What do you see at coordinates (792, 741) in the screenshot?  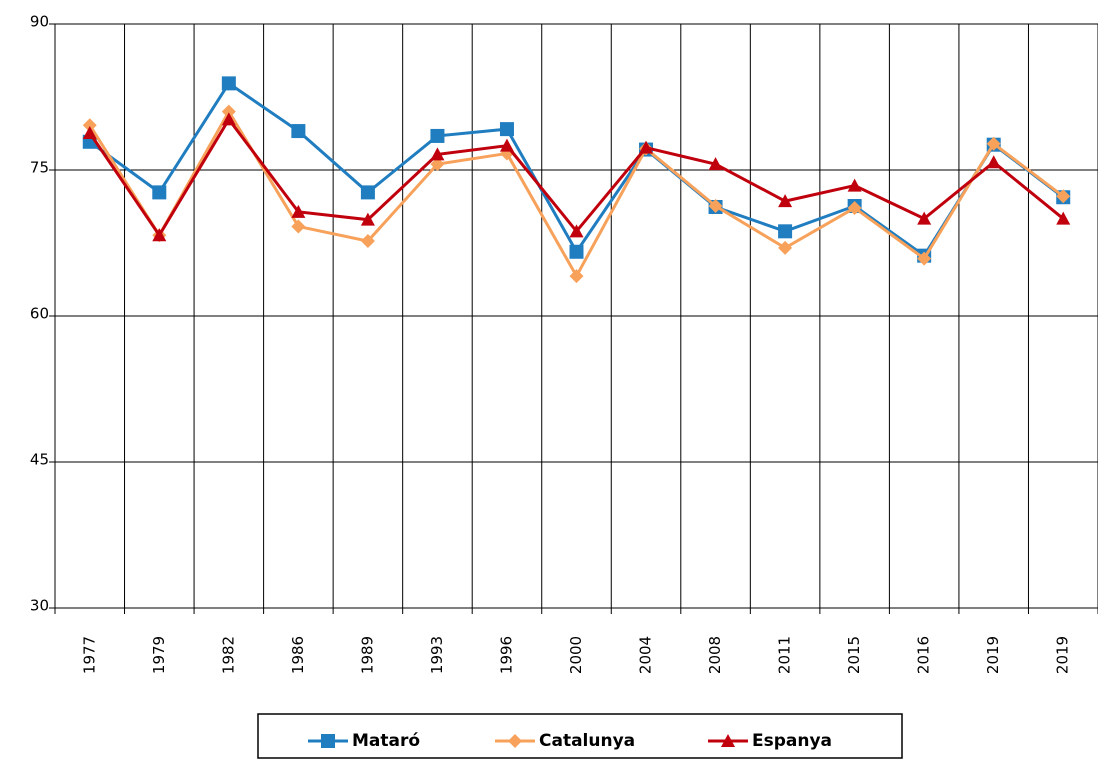 I see `legend-label: Espanya` at bounding box center [792, 741].